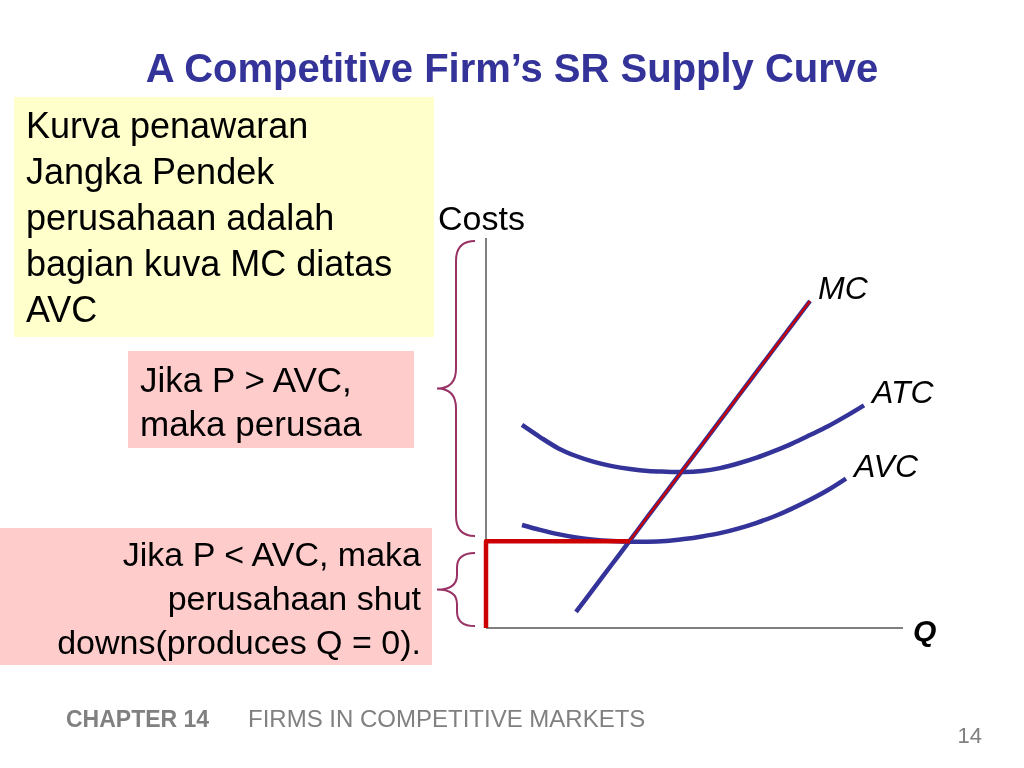  What do you see at coordinates (138, 719) in the screenshot?
I see `text: CHAPTER 14` at bounding box center [138, 719].